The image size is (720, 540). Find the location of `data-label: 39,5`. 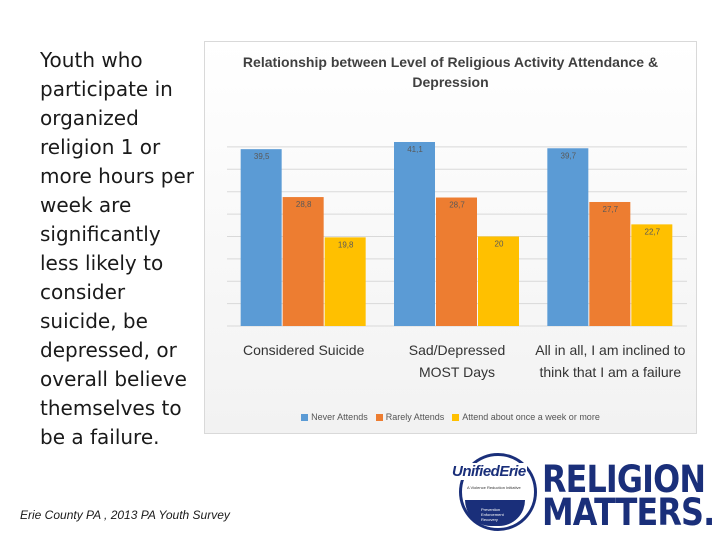

data-label: 39,5 is located at coordinates (262, 156).